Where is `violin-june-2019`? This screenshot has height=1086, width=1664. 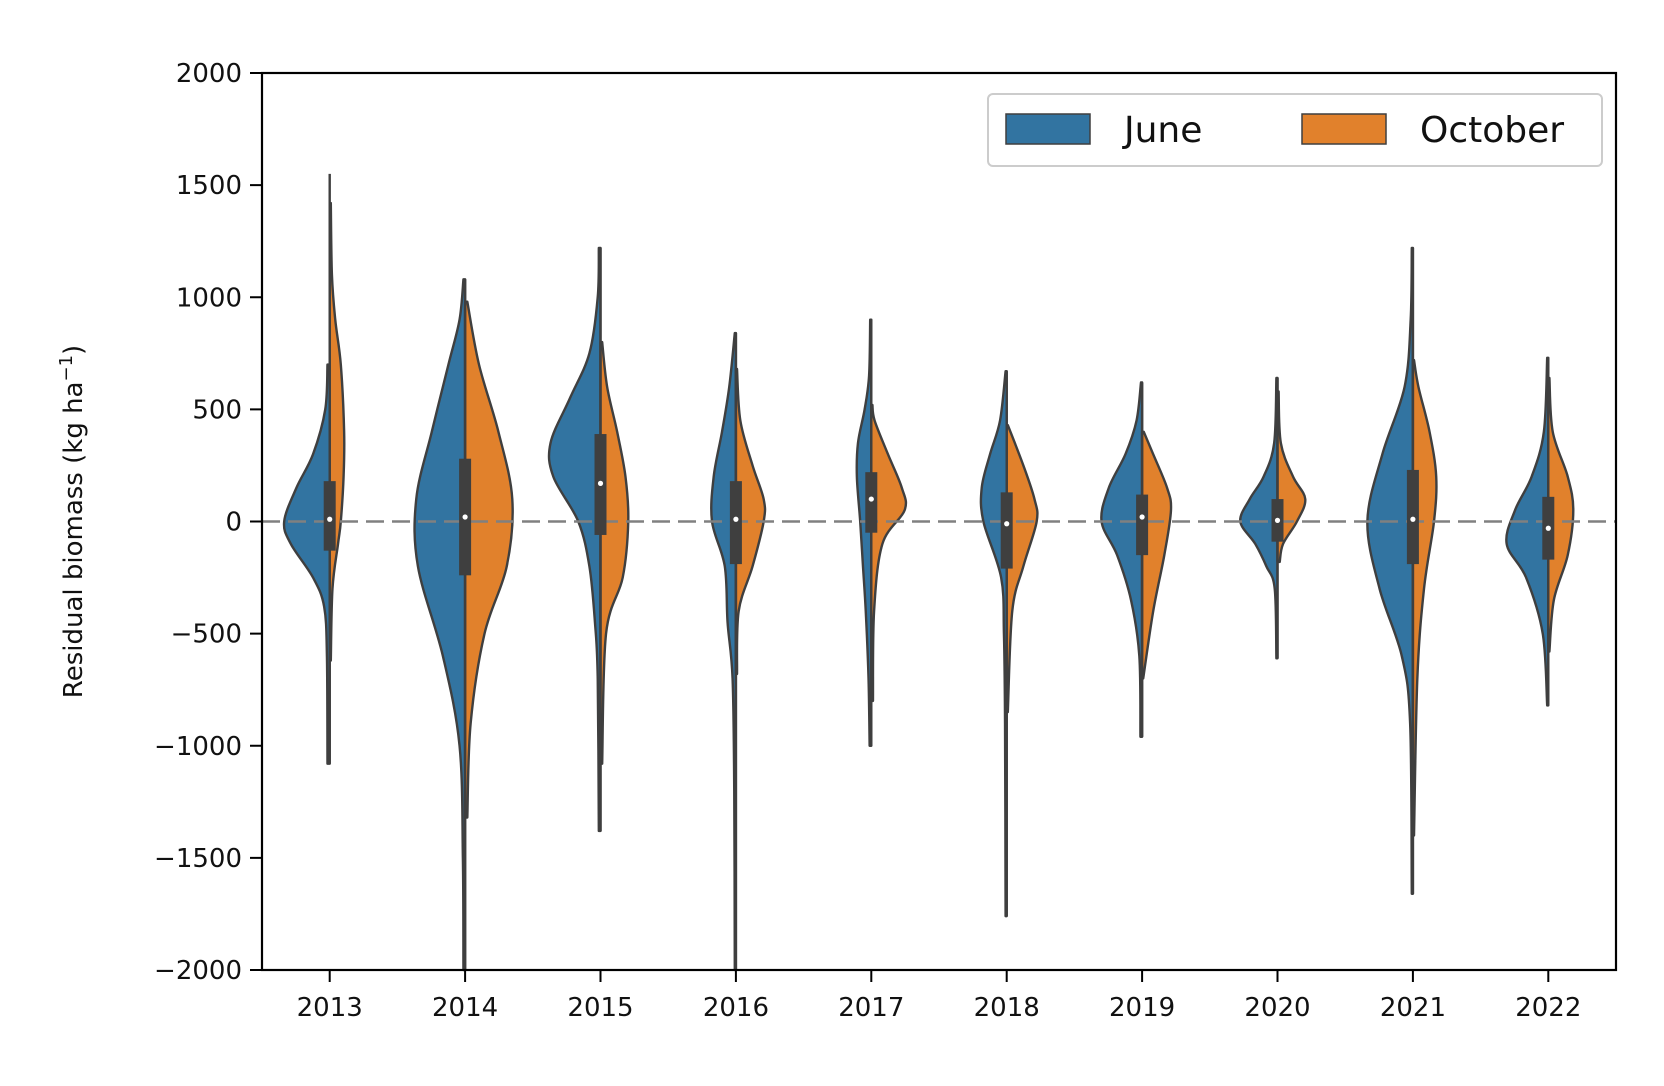 violin-june-2019 is located at coordinates (1122, 559).